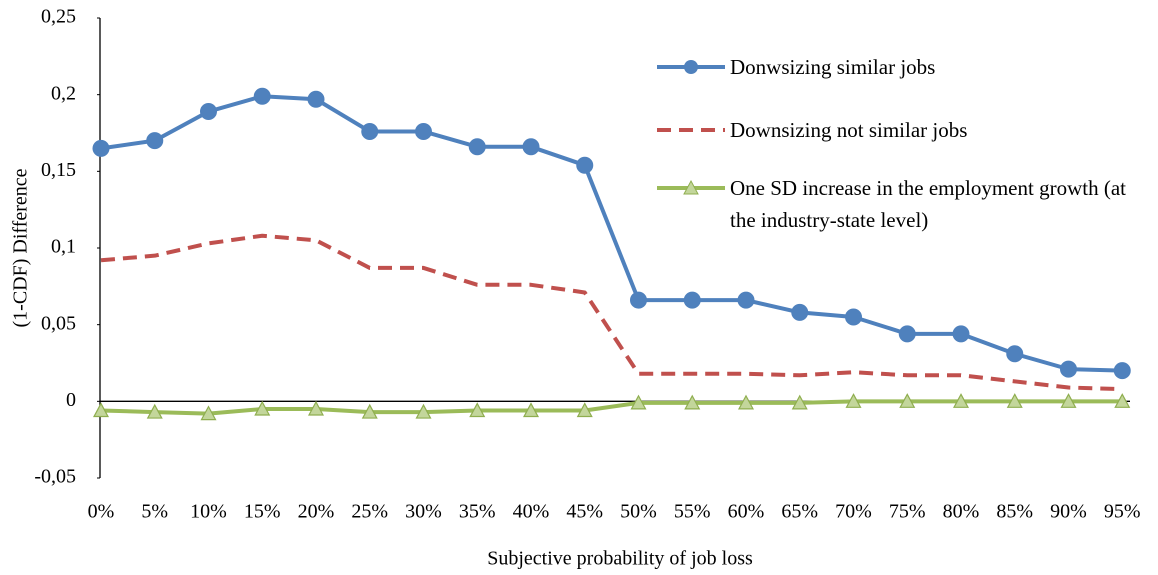 Image resolution: width=1158 pixels, height=575 pixels. Describe the element at coordinates (746, 512) in the screenshot. I see `x-tick-label: 60%` at that location.